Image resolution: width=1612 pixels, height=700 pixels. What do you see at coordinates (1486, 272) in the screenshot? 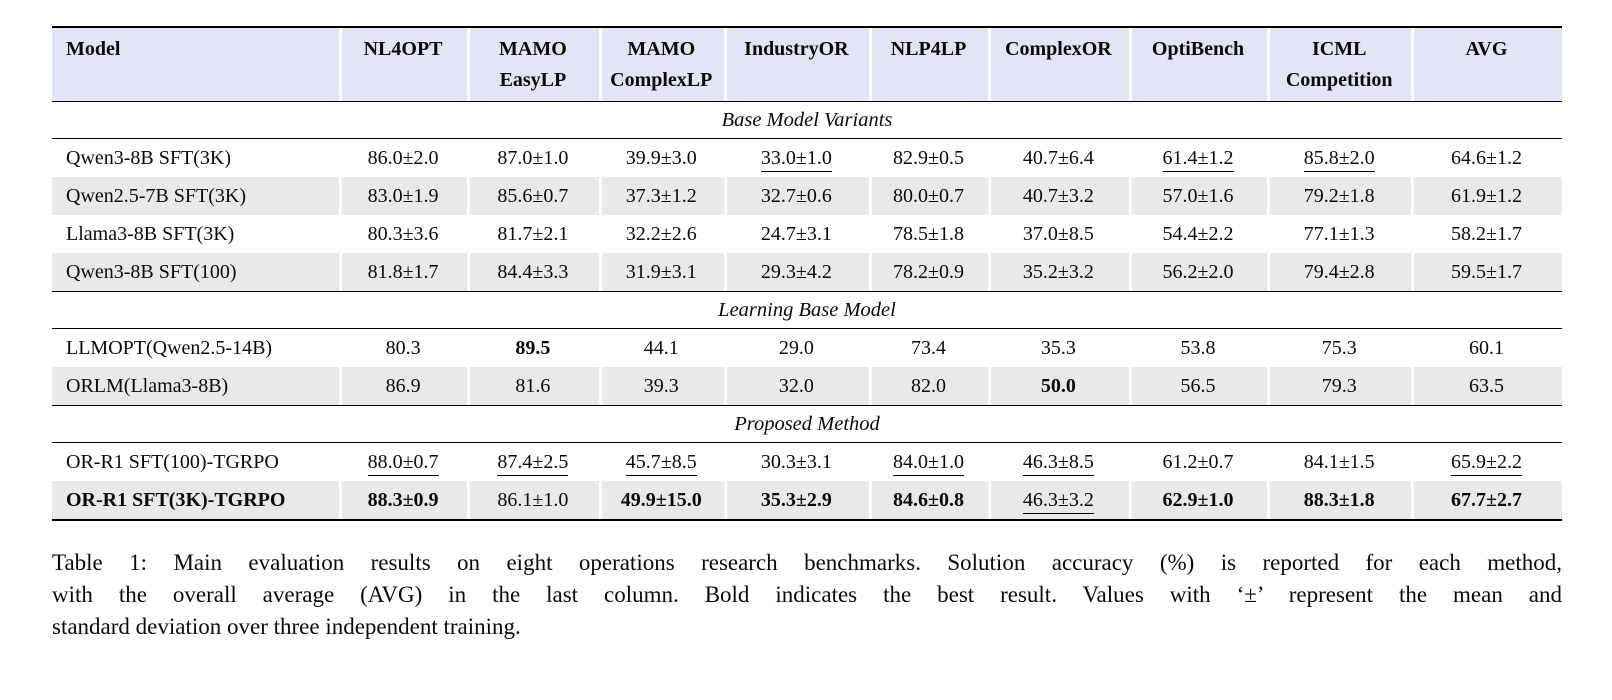
I see `value-text: 59.5±1.7` at bounding box center [1486, 272].